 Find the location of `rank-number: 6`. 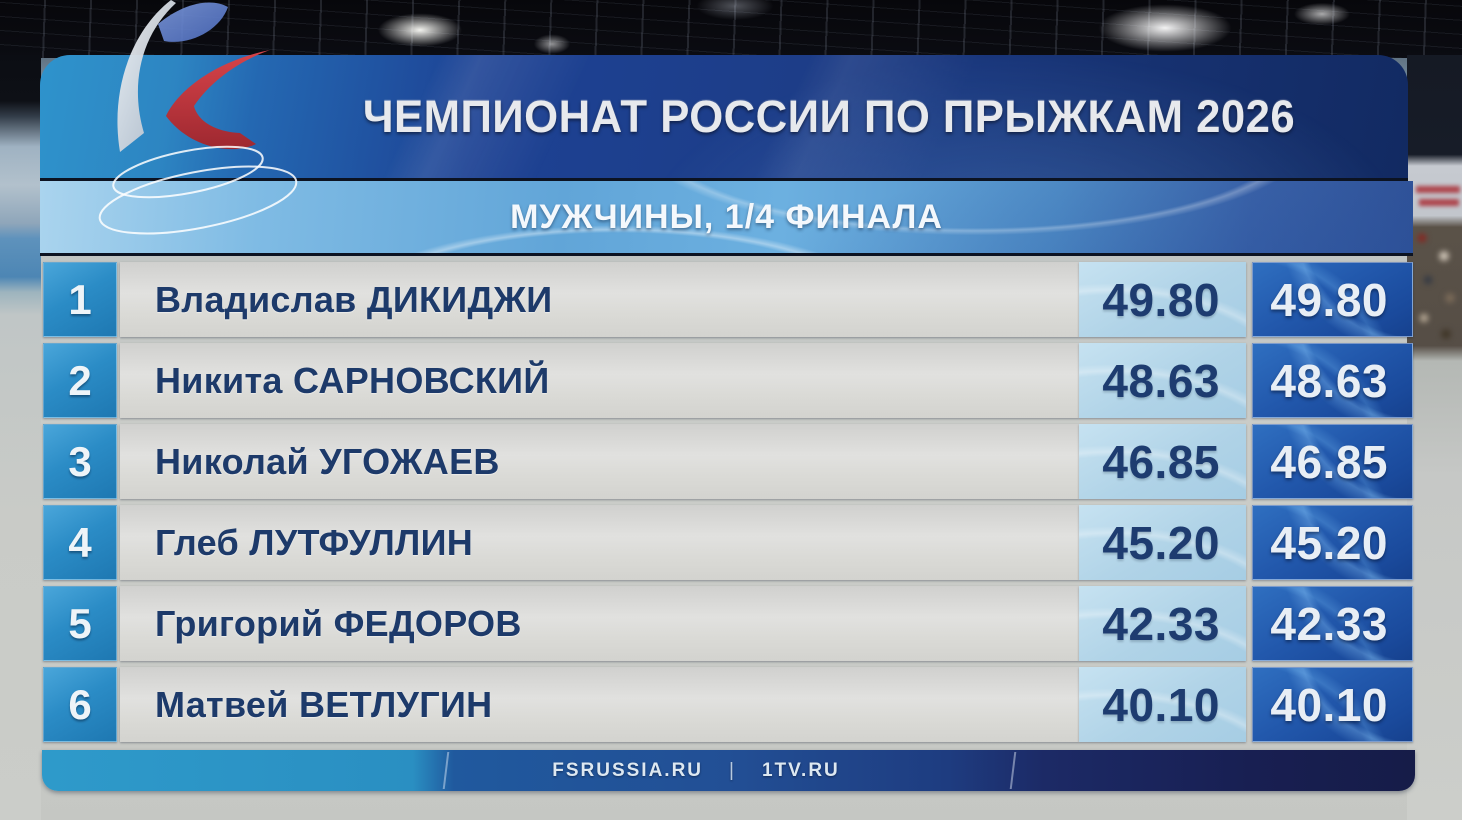

rank-number: 6 is located at coordinates (80, 704).